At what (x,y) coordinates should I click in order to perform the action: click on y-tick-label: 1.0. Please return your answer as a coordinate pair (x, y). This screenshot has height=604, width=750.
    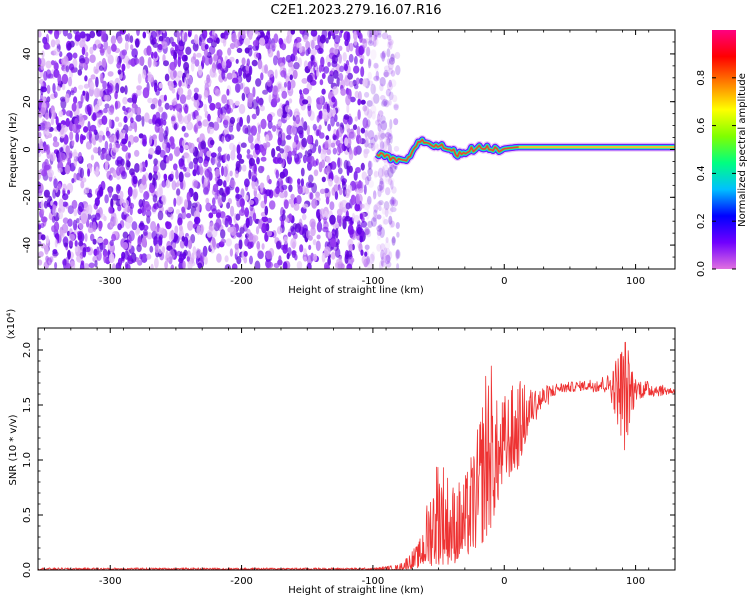
    Looking at the image, I should click on (27, 460).